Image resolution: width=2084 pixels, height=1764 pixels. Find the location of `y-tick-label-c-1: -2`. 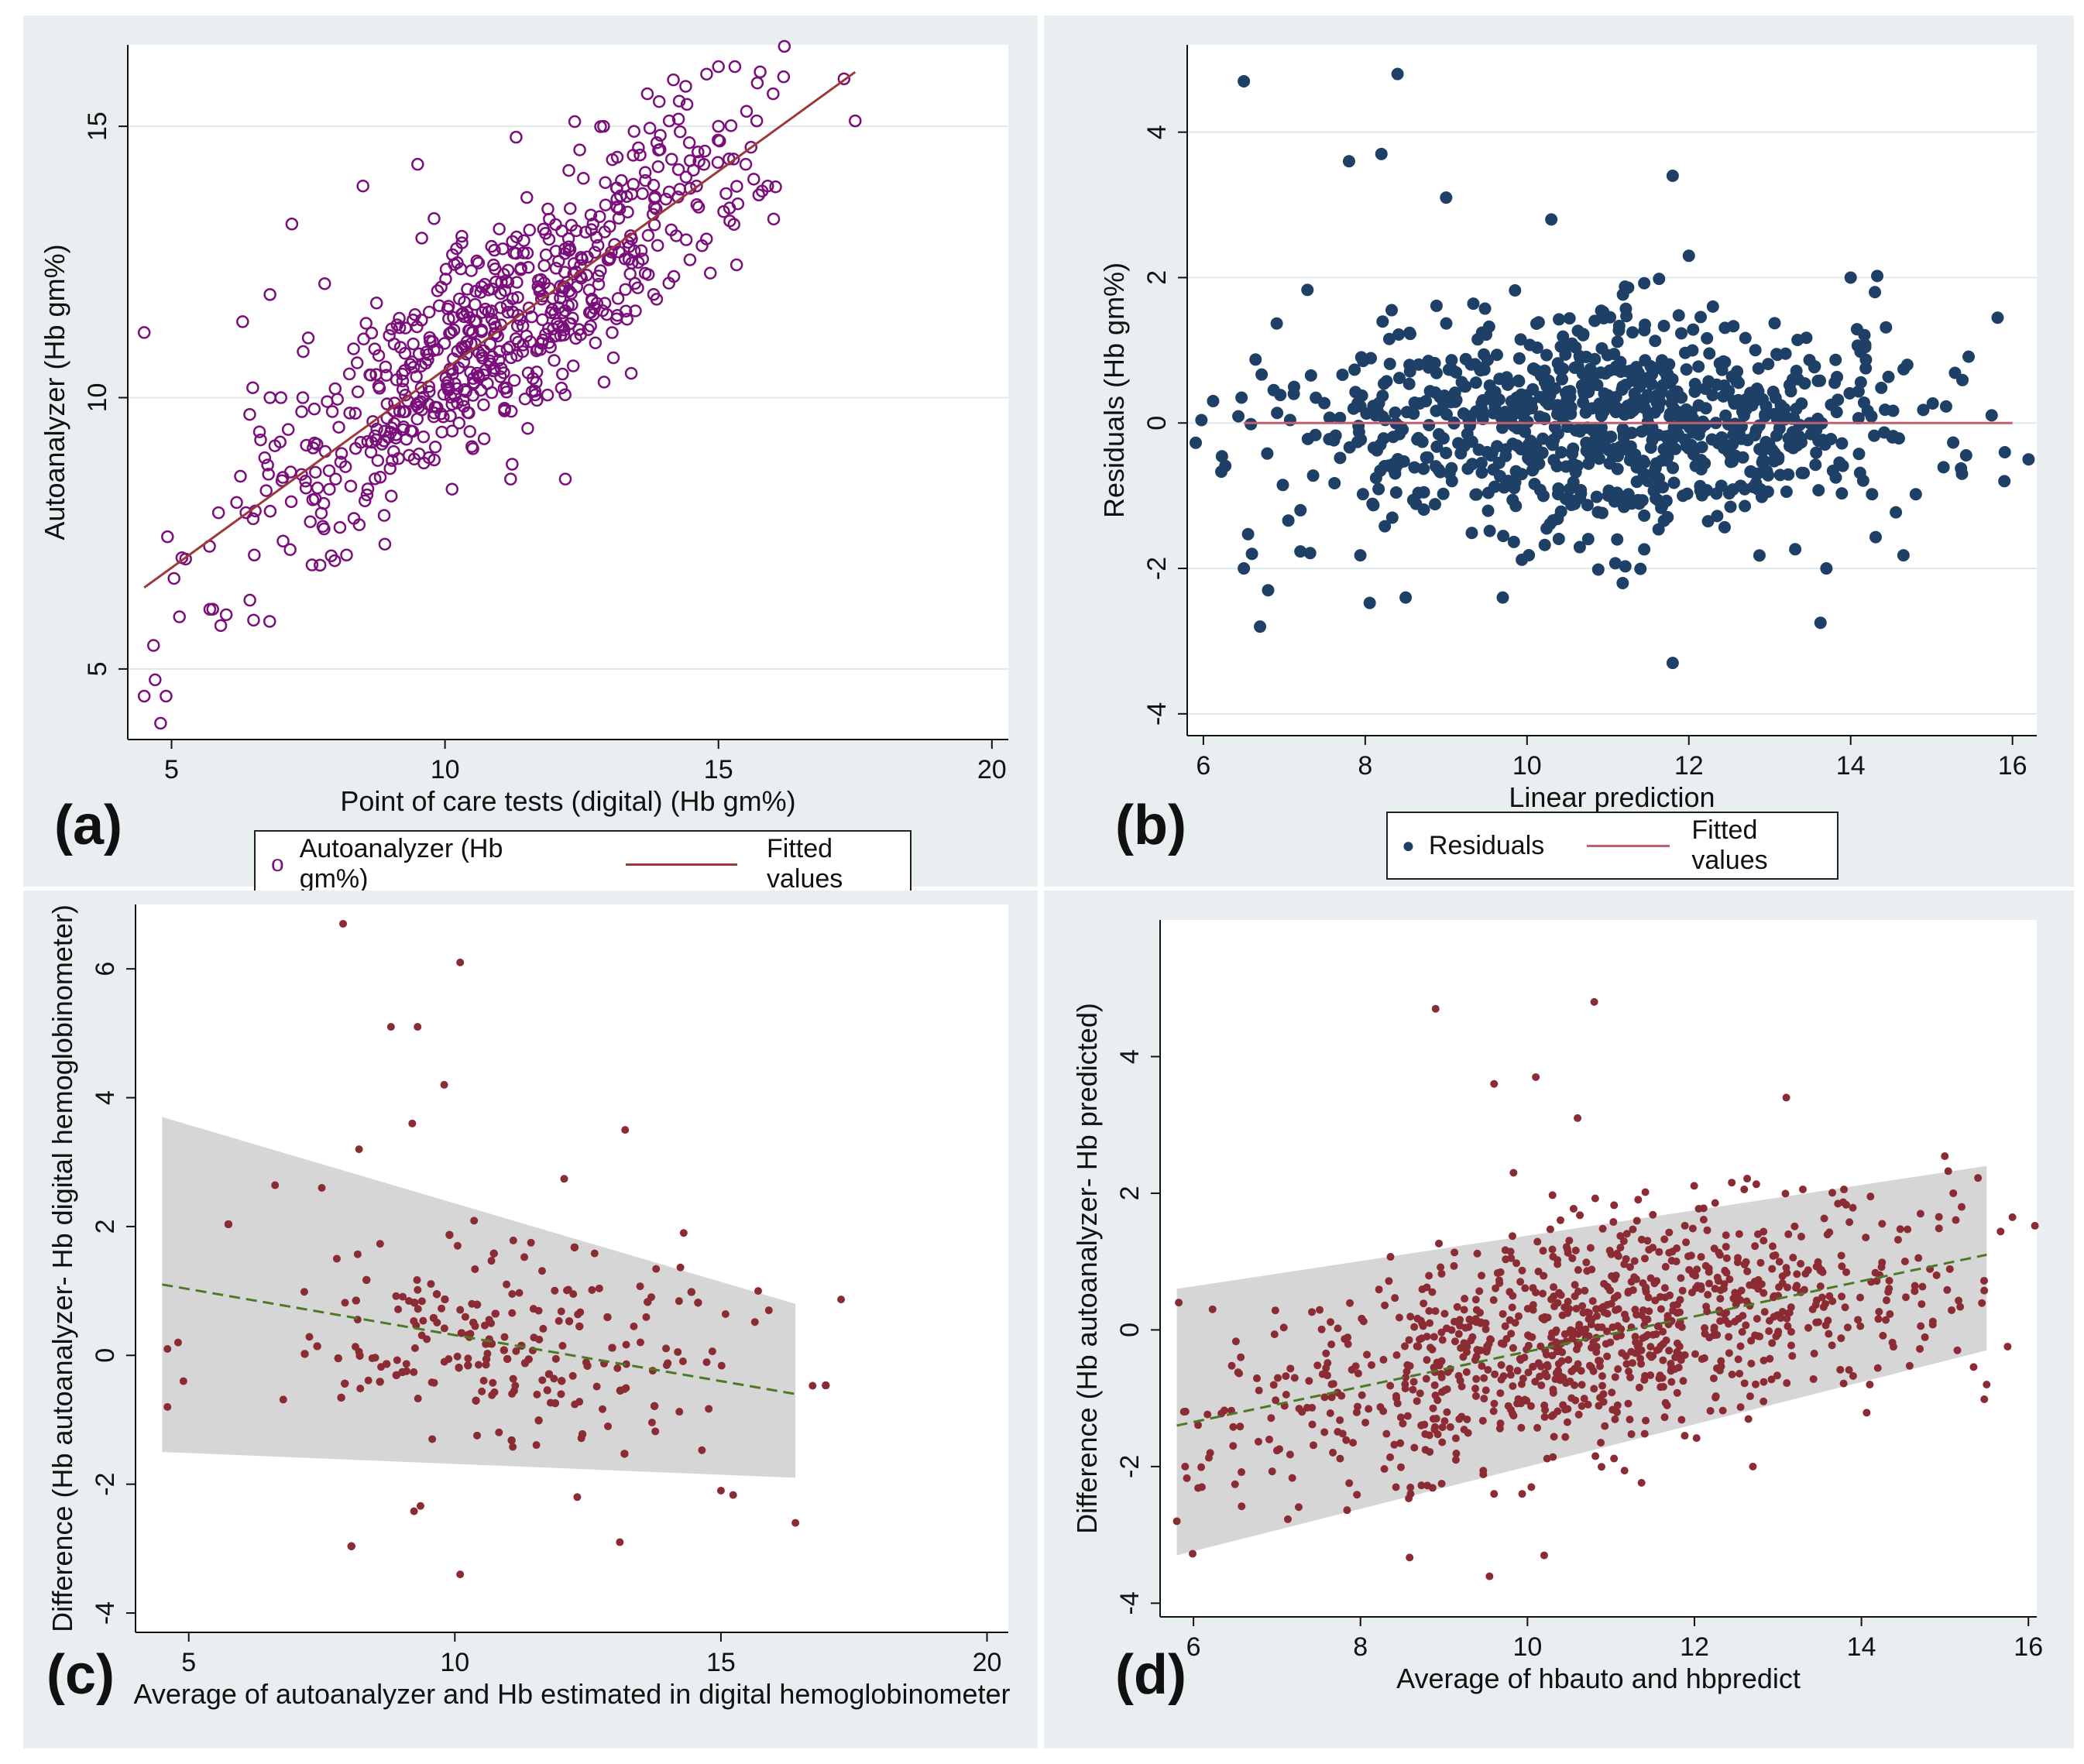

y-tick-label-c-1: -2 is located at coordinates (105, 1484).